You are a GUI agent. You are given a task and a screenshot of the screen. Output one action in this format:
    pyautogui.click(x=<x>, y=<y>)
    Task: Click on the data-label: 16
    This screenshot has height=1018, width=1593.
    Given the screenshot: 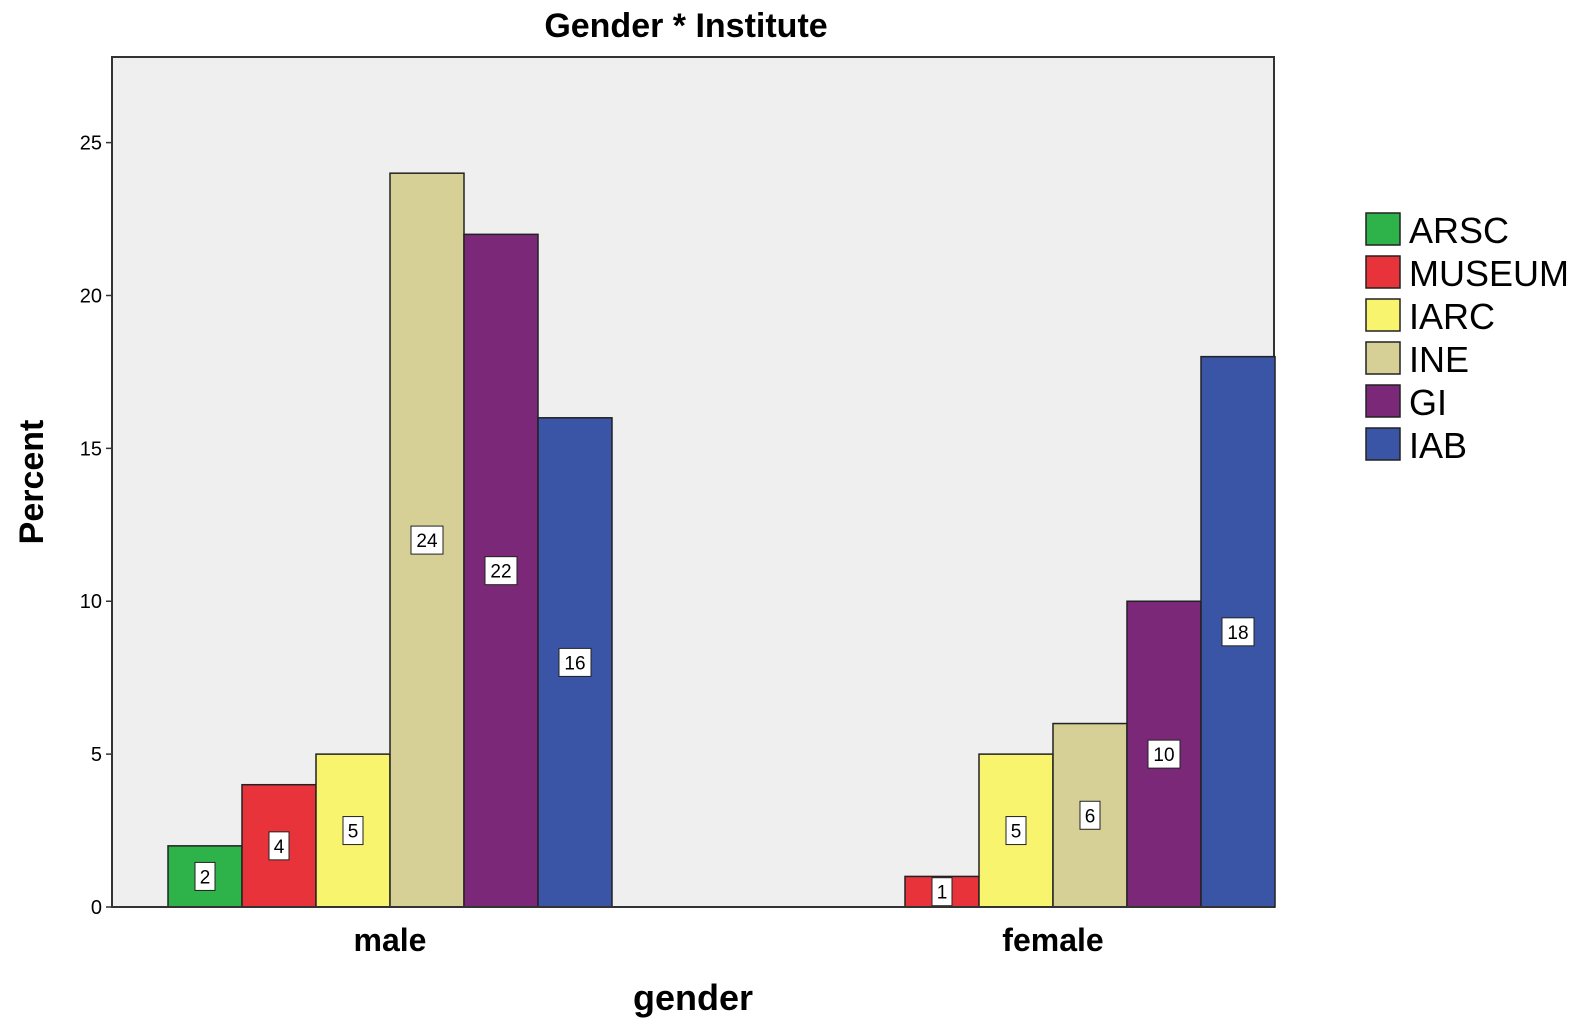 What is the action you would take?
    pyautogui.click(x=574, y=663)
    